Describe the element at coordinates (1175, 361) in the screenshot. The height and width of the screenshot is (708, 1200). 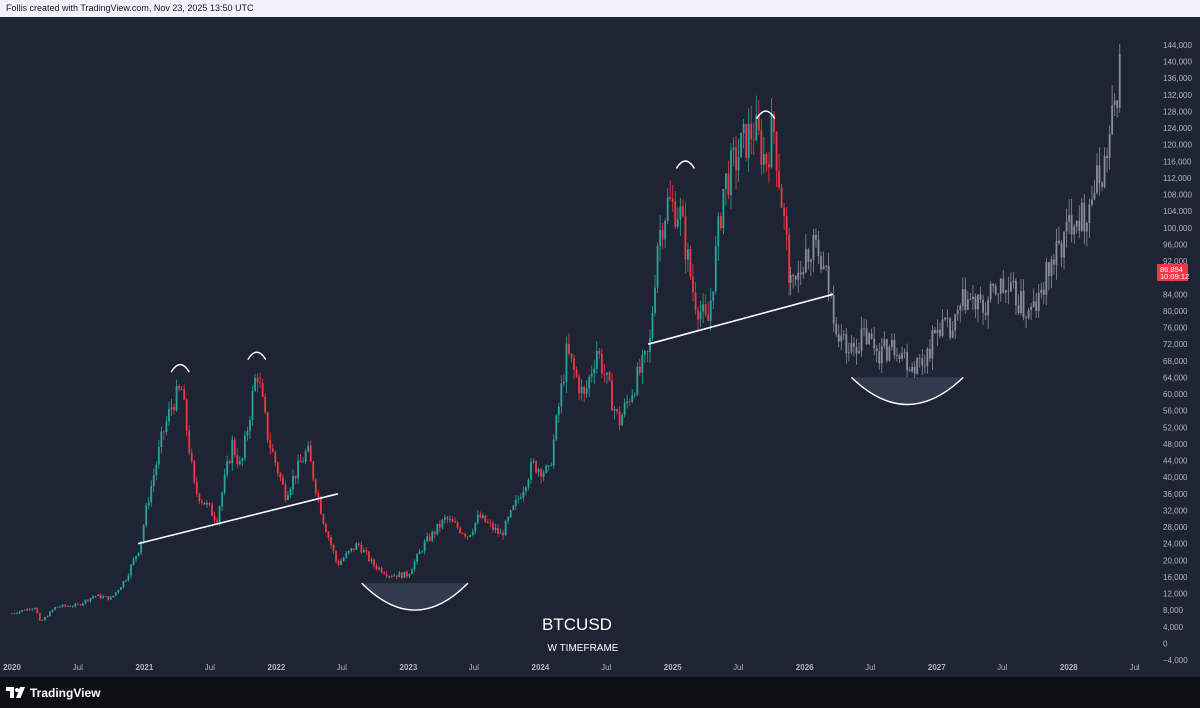
I see `price-tick-label: 68,000` at that location.